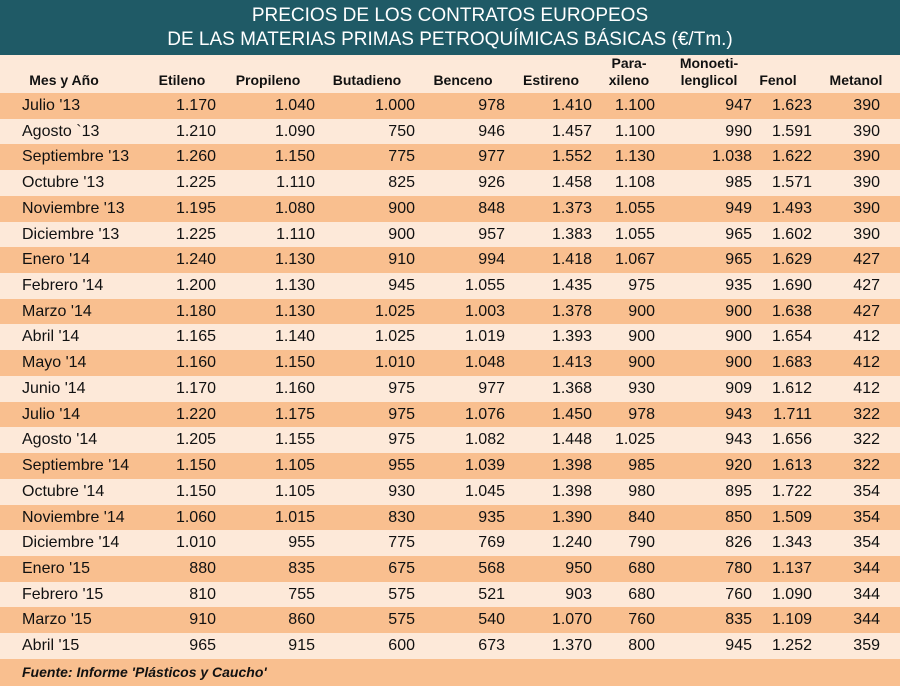  I want to click on price-cell: 600, so click(401, 646).